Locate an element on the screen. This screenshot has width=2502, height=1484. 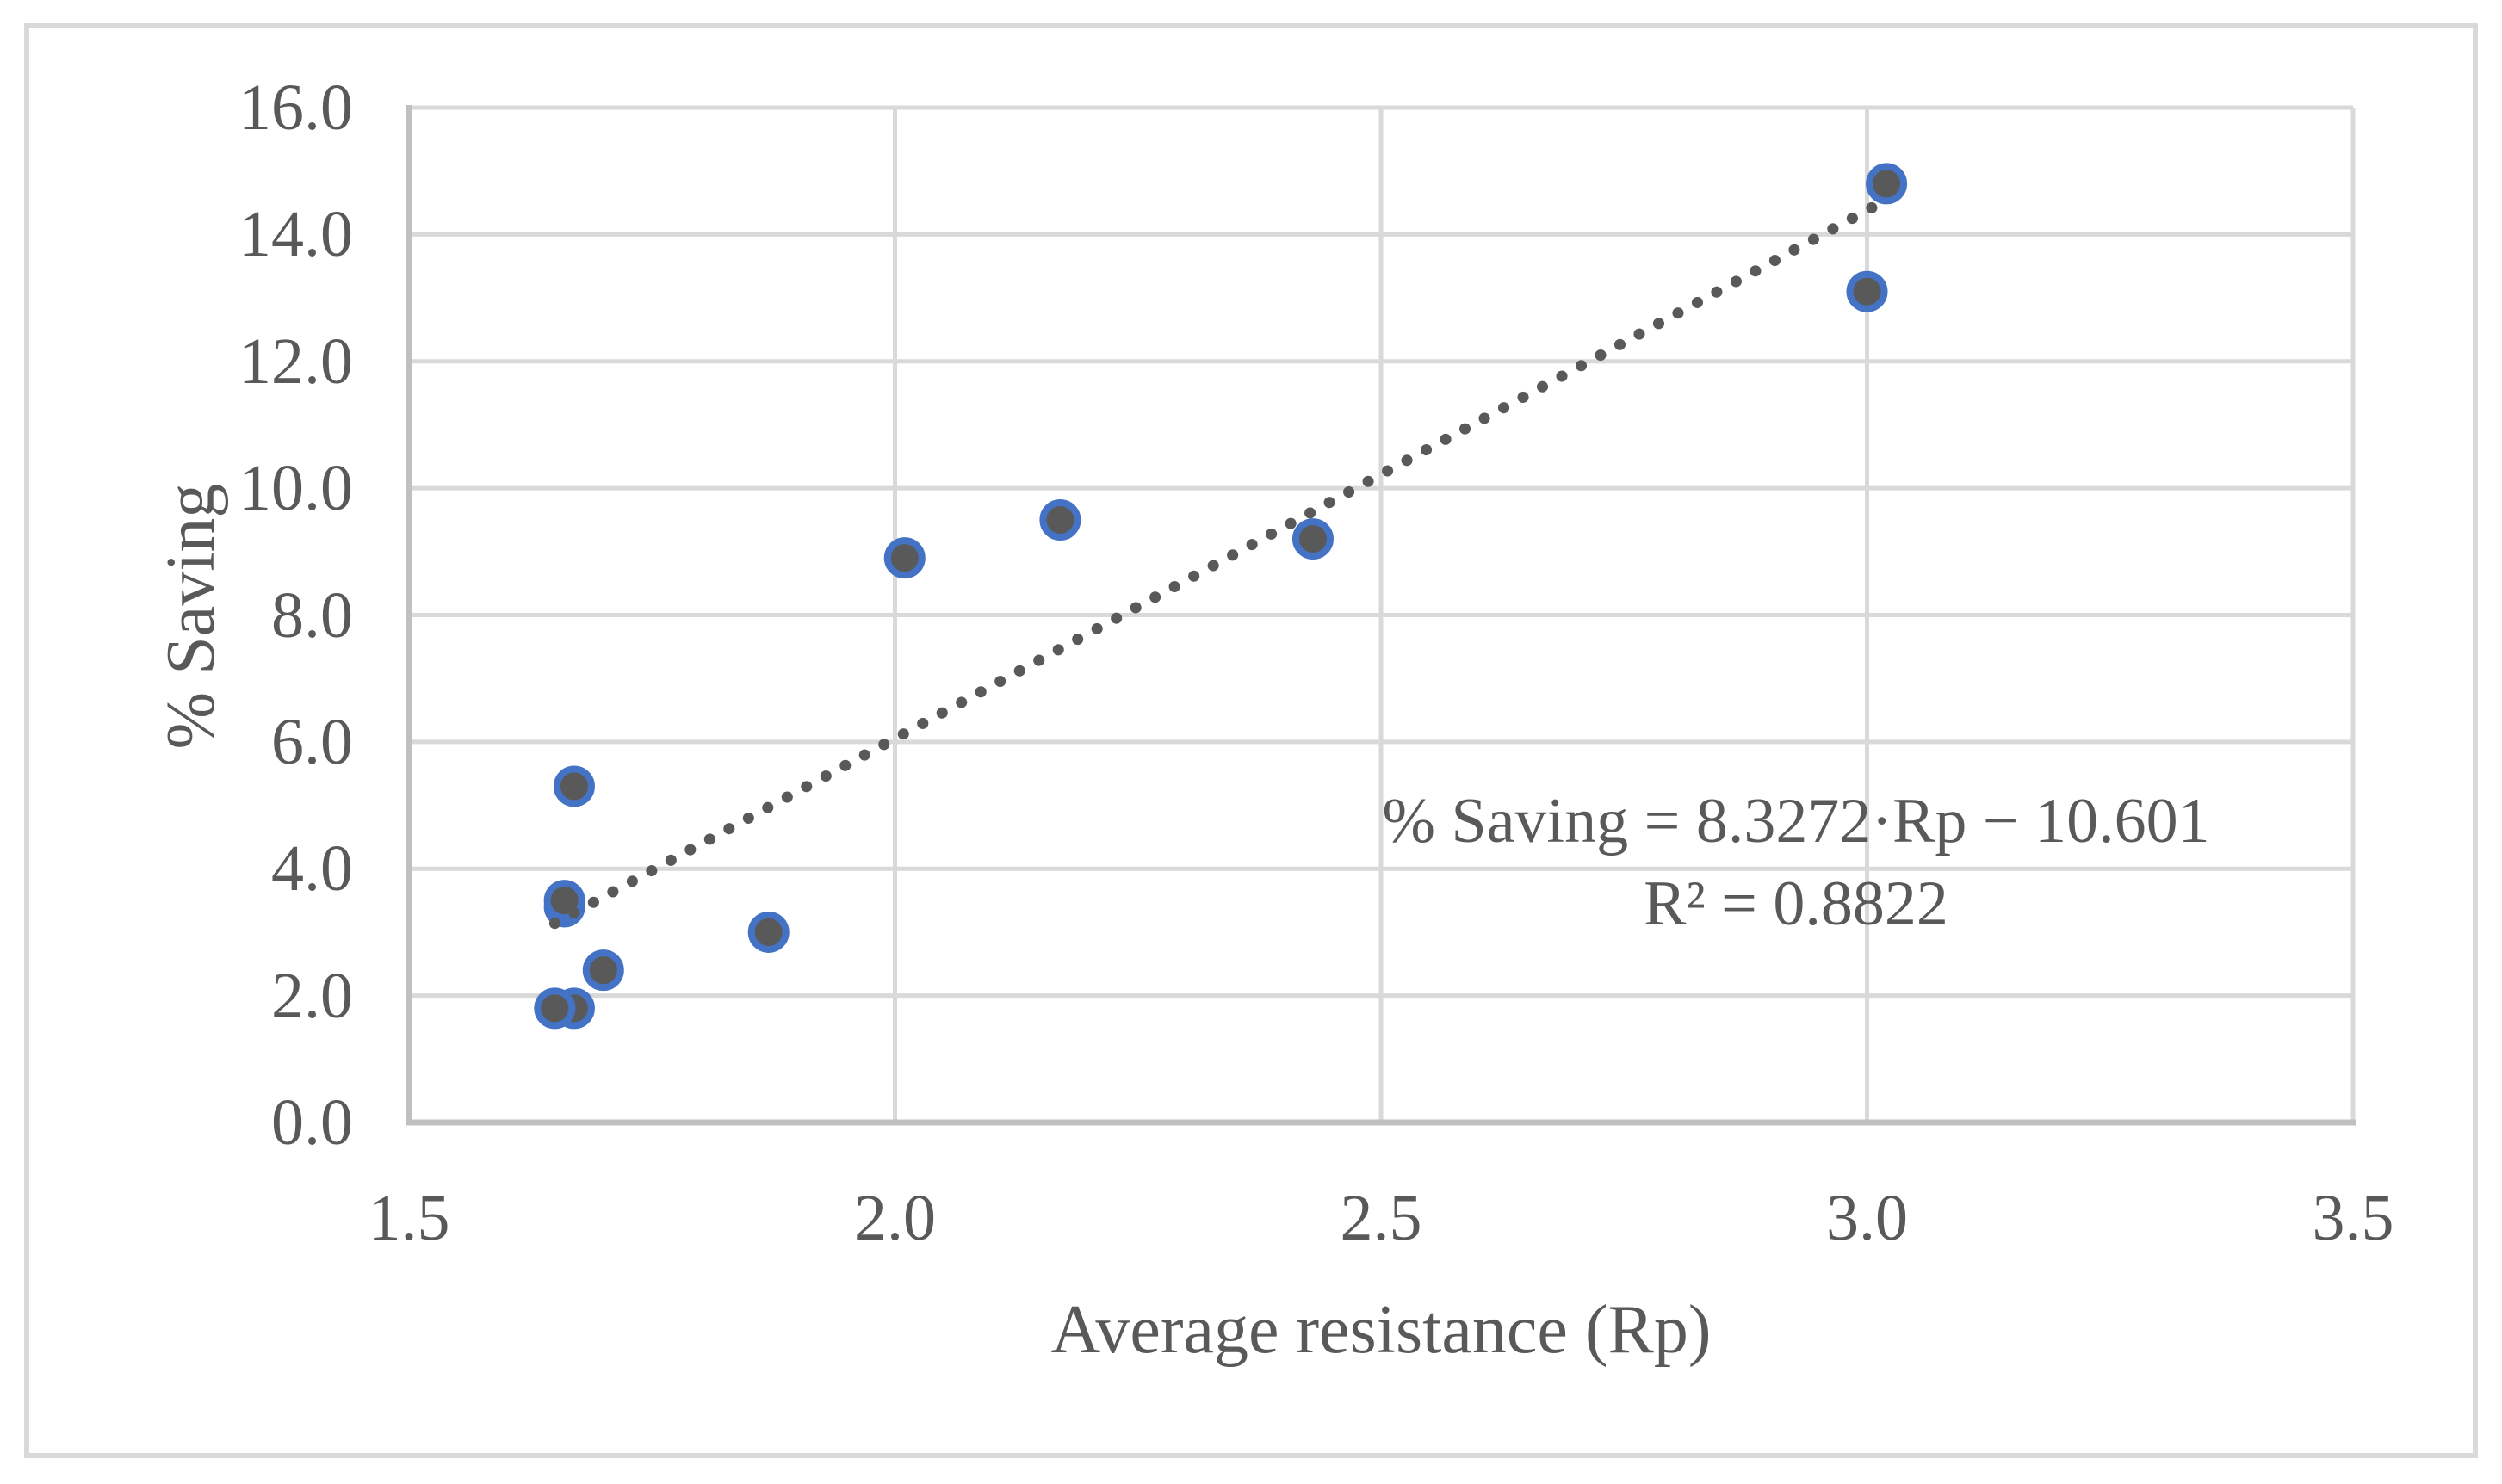
x-tick-label: 2.0 is located at coordinates (895, 1218).